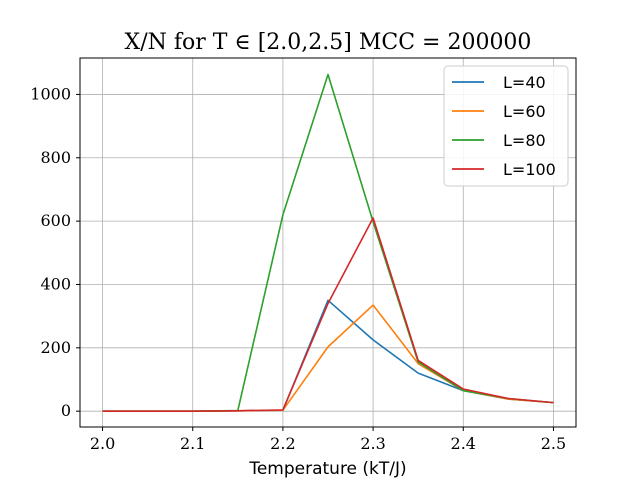 This screenshot has height=480, width=640. I want to click on legend-entries: L=40 L=60 L=80 L=100, so click(504, 126).